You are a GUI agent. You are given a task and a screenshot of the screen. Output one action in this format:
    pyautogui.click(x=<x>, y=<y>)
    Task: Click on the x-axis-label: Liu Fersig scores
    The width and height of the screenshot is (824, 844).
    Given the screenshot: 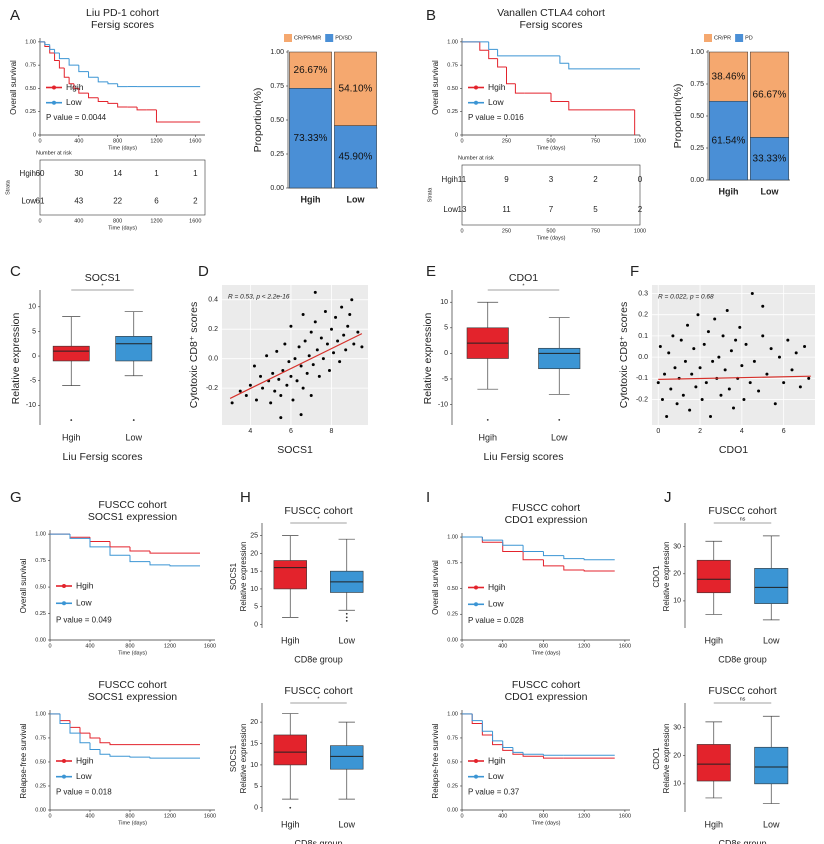 What is the action you would take?
    pyautogui.click(x=103, y=457)
    